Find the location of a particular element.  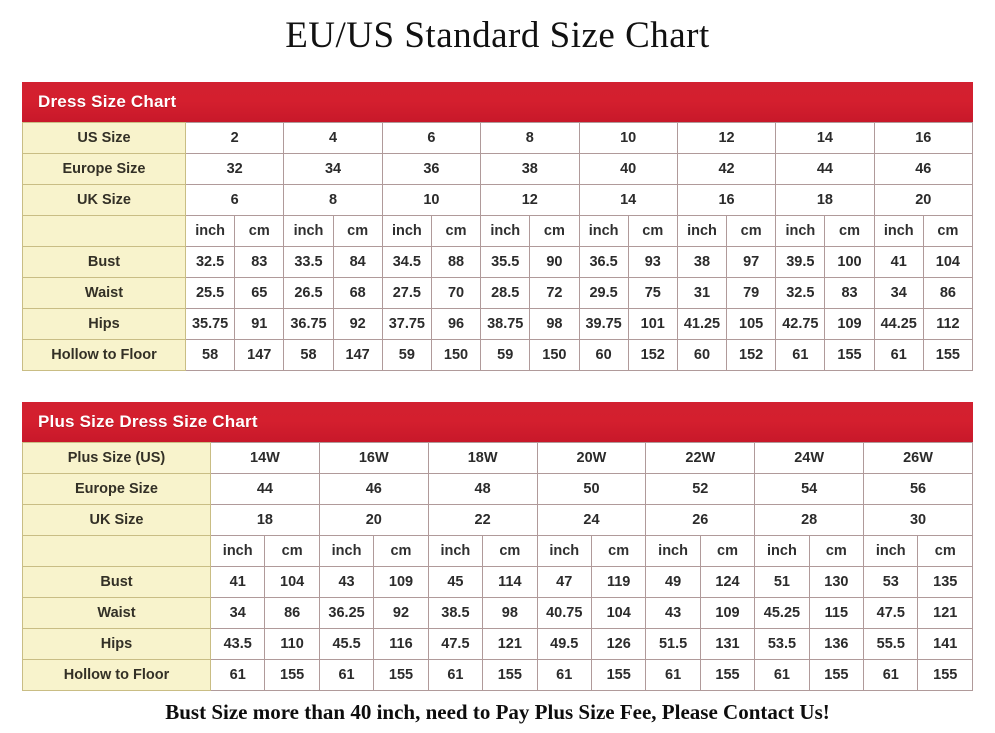

measure-cell-inch: 41.25 is located at coordinates (702, 324).